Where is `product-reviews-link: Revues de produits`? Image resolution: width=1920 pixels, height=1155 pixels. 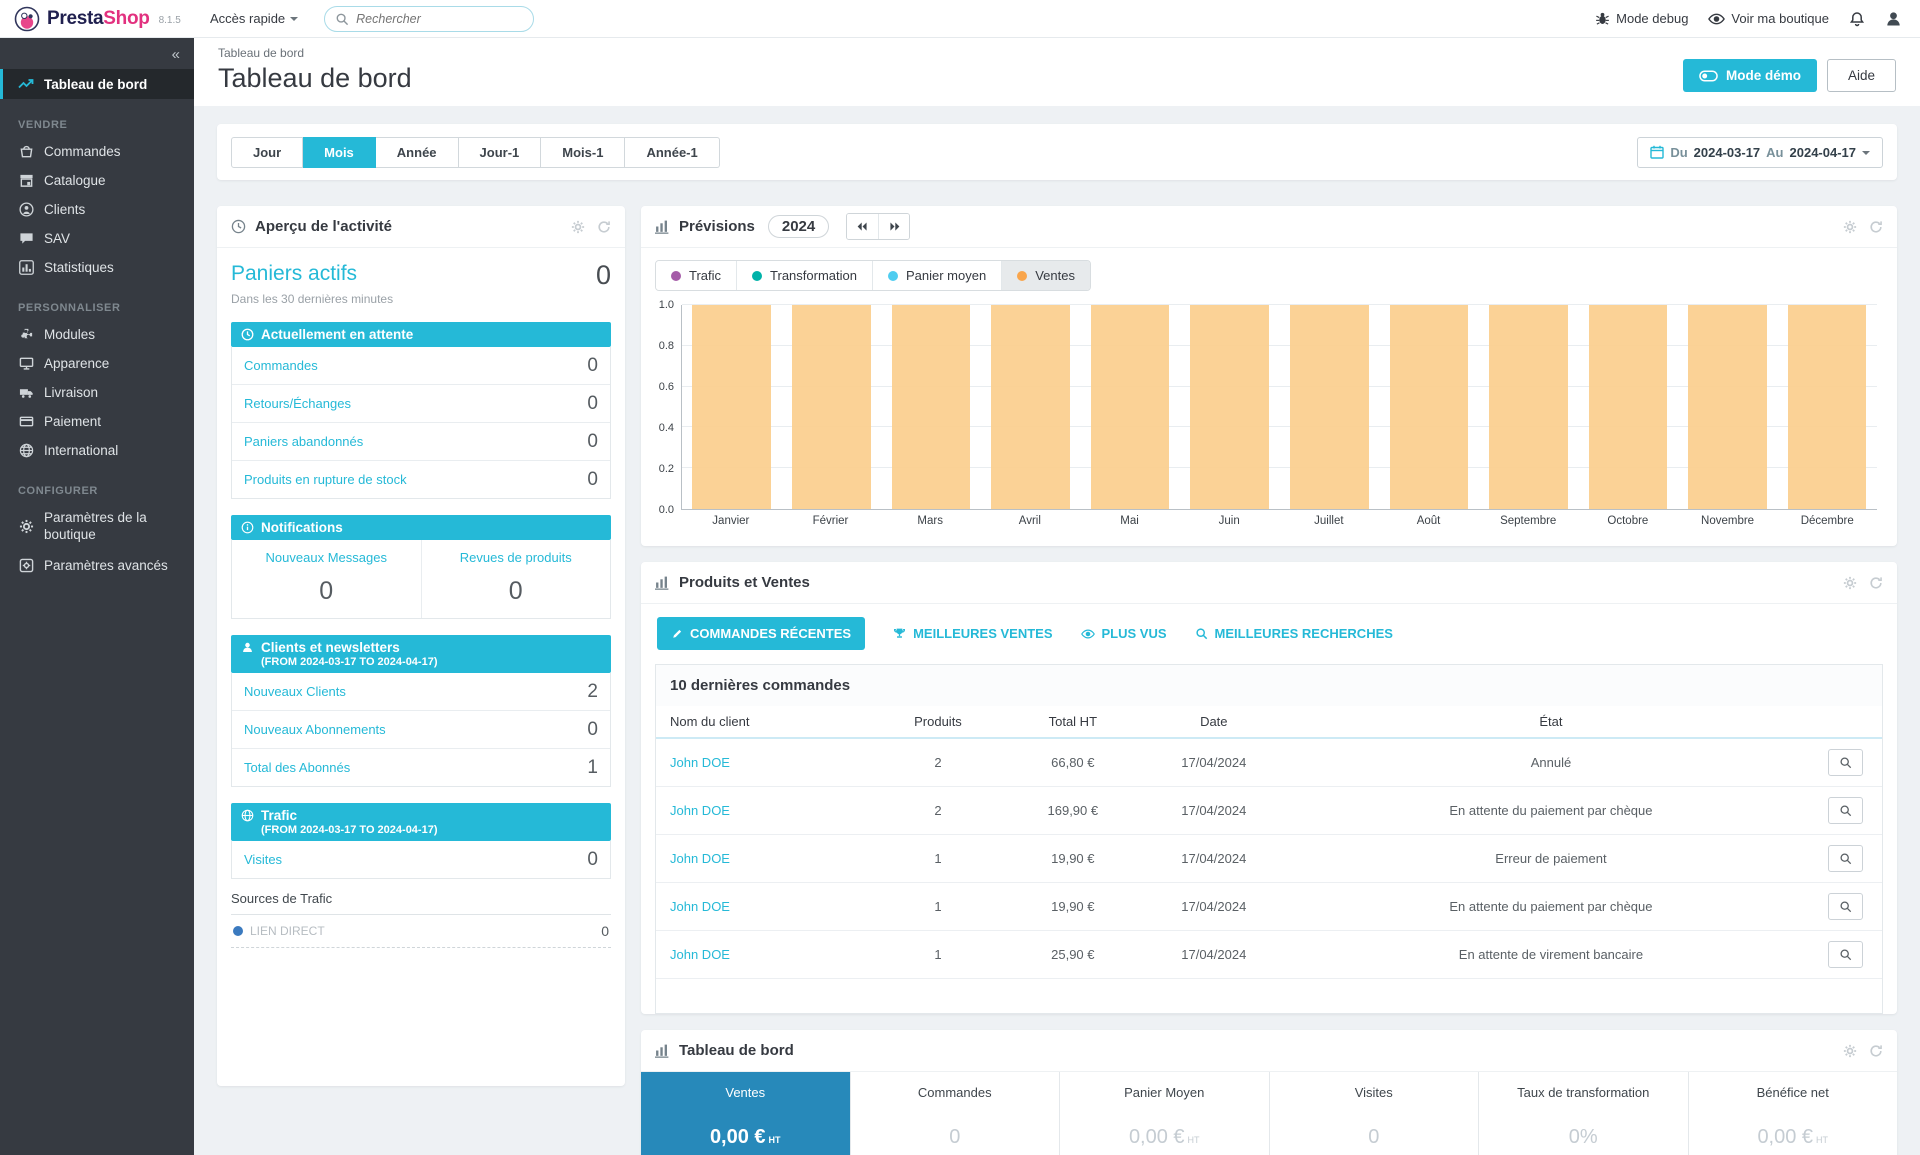 product-reviews-link: Revues de produits is located at coordinates (515, 557).